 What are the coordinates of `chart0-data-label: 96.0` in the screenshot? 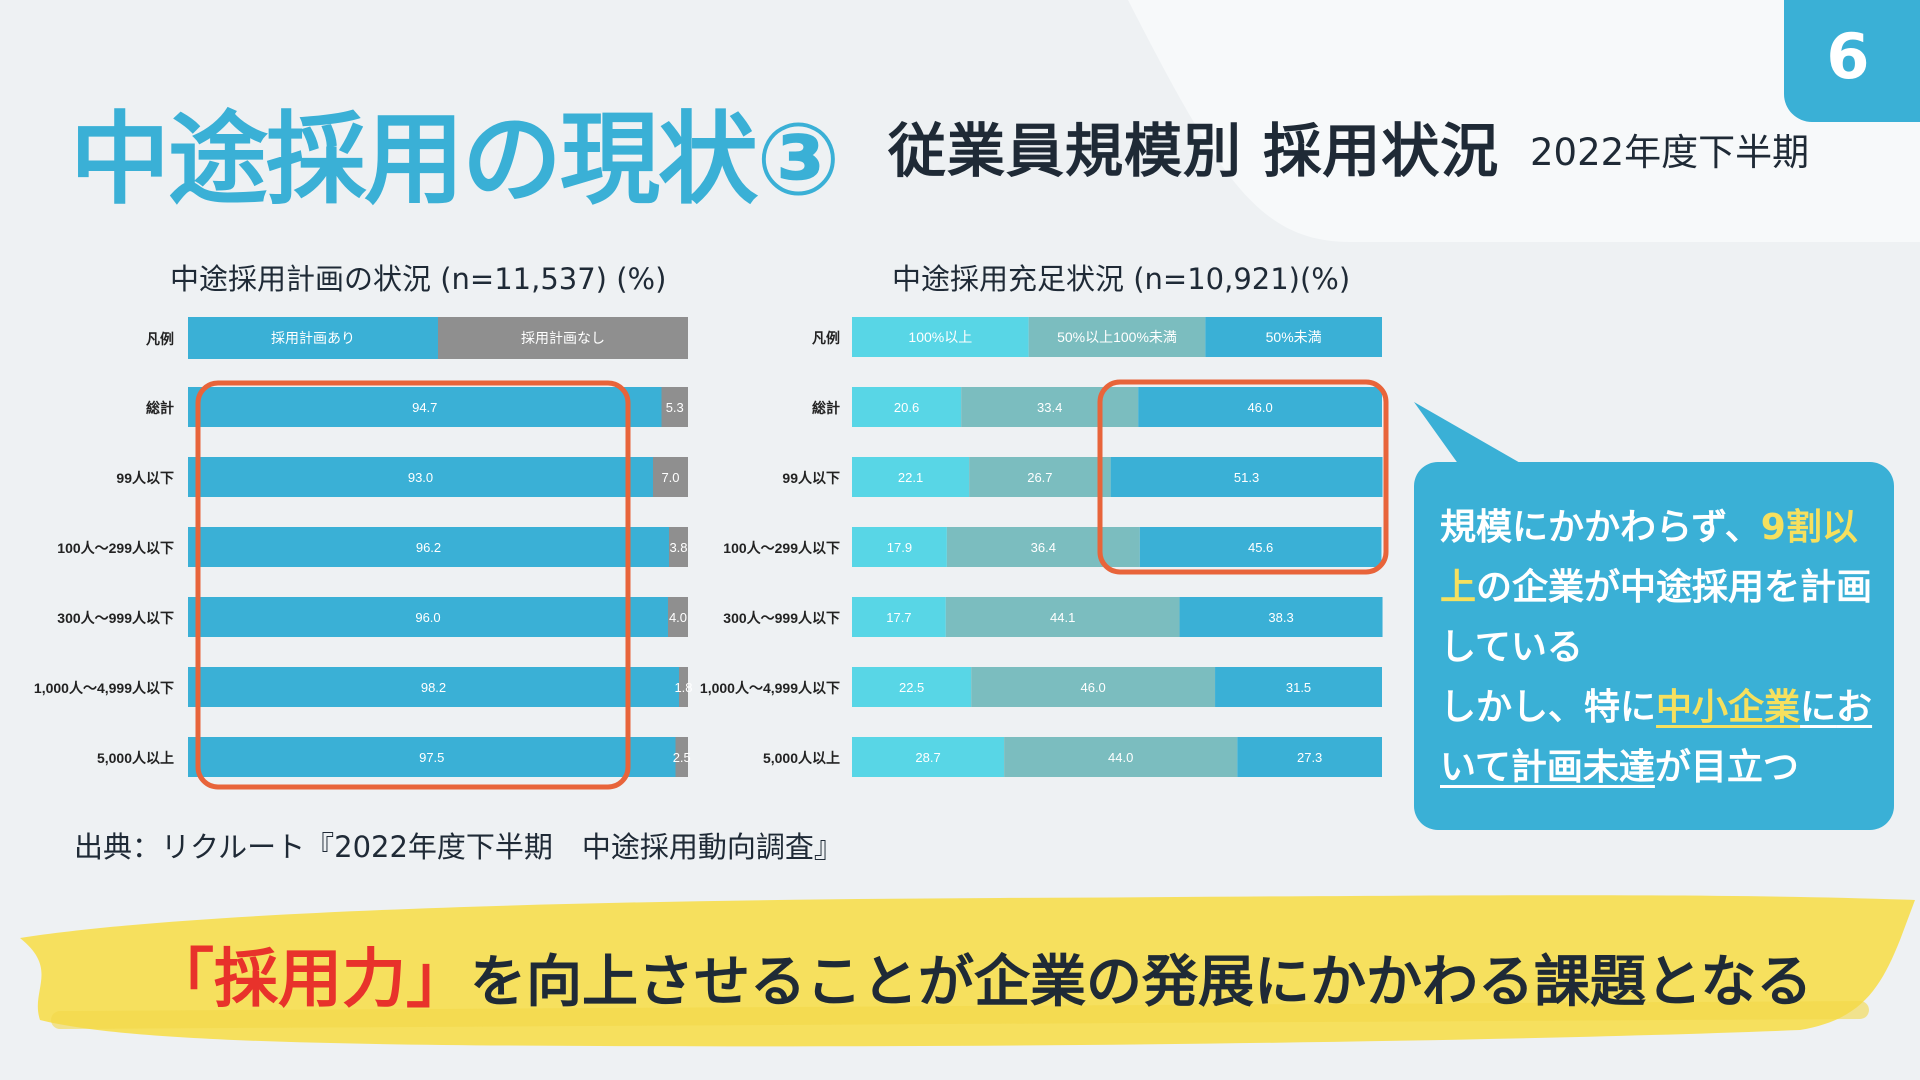 It's located at (427, 617).